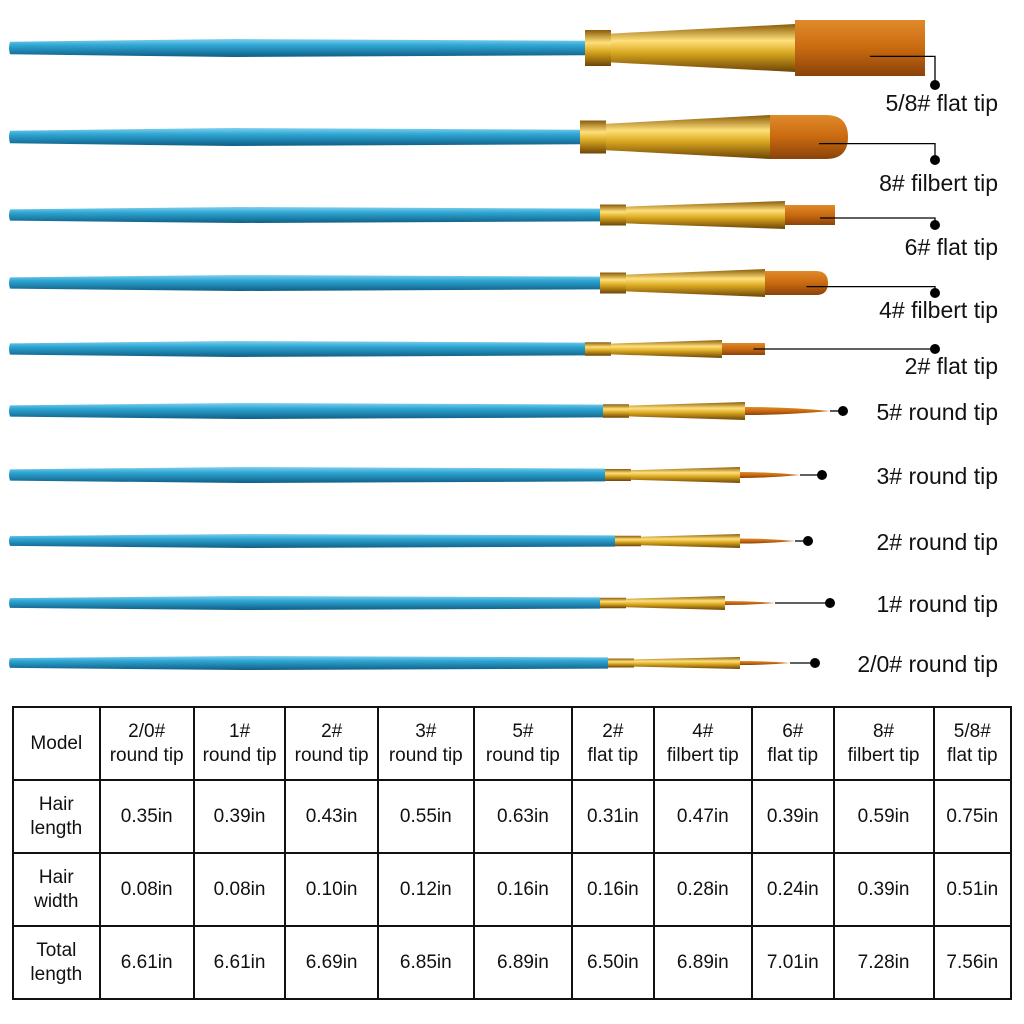 The height and width of the screenshot is (1024, 1024). What do you see at coordinates (938, 310) in the screenshot?
I see `brush-label: 4# filbert tip` at bounding box center [938, 310].